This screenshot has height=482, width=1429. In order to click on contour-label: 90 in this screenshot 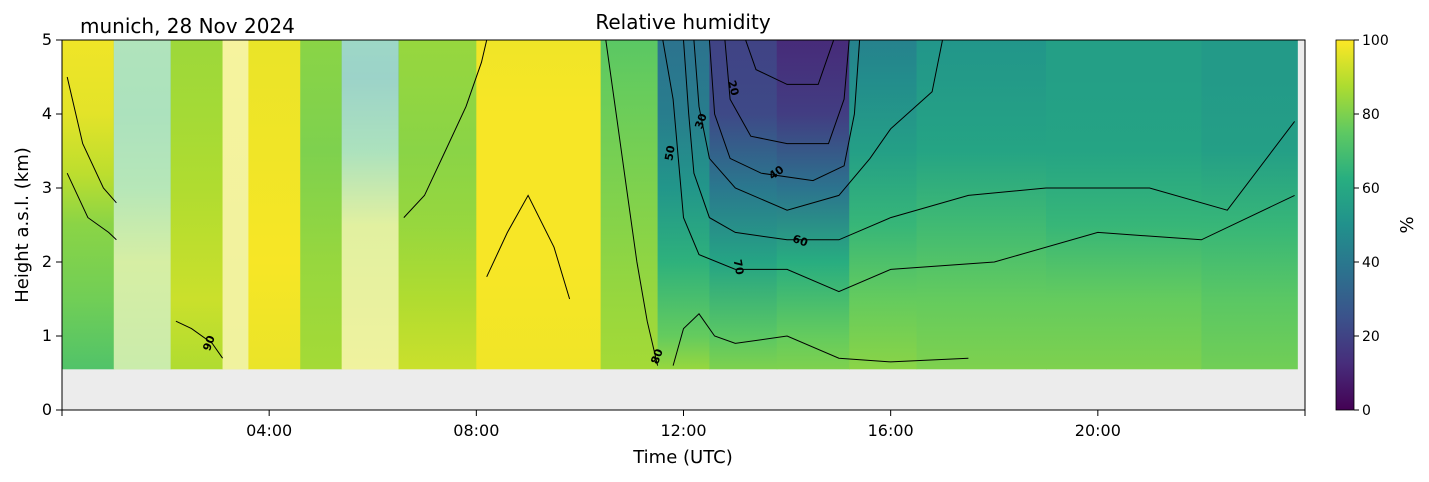, I will do `click(209, 342)`.